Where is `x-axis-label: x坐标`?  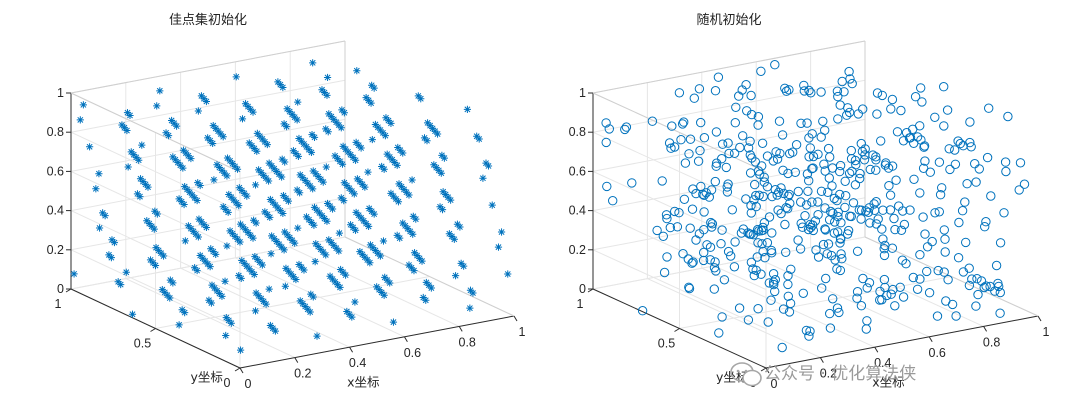 x-axis-label: x坐标 is located at coordinates (888, 382).